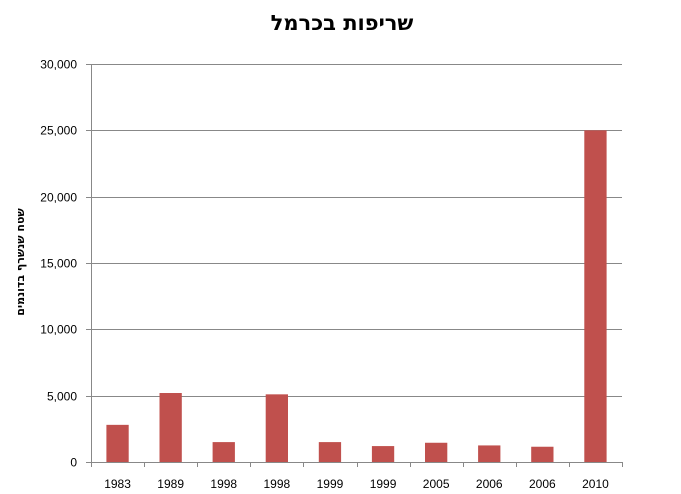  Describe the element at coordinates (595, 484) in the screenshot. I see `x-tick-label: 2010` at that location.